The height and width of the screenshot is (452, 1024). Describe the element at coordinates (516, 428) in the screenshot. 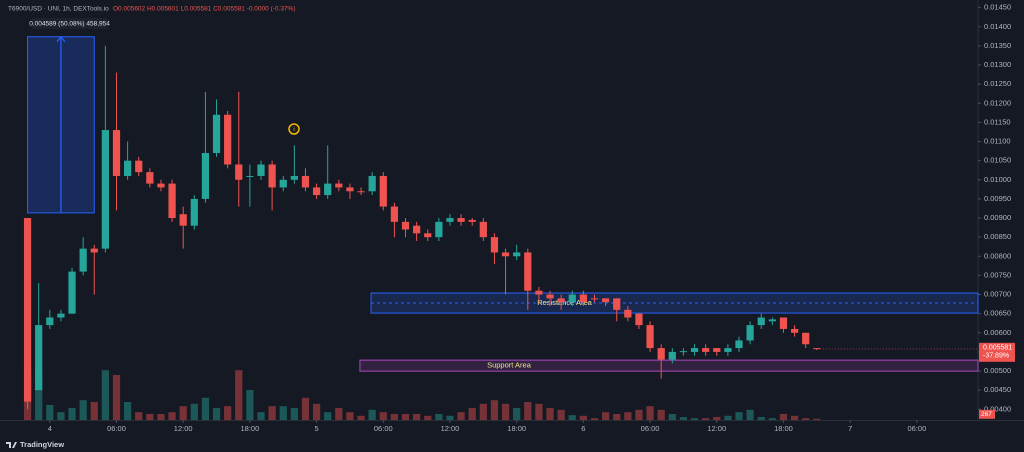

I see `x-tick-label: 18:00` at that location.